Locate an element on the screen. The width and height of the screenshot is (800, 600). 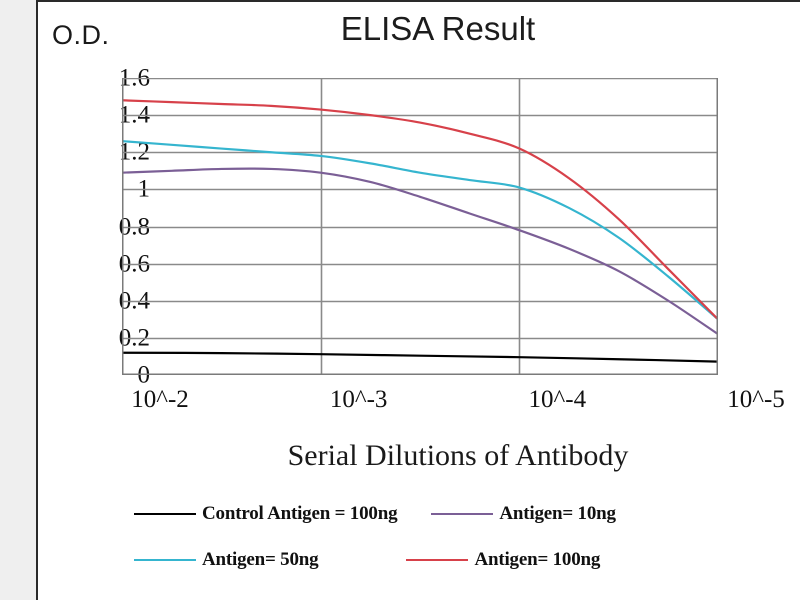
legend-antigen-10ng: Antigen= 10ng is located at coordinates (523, 514).